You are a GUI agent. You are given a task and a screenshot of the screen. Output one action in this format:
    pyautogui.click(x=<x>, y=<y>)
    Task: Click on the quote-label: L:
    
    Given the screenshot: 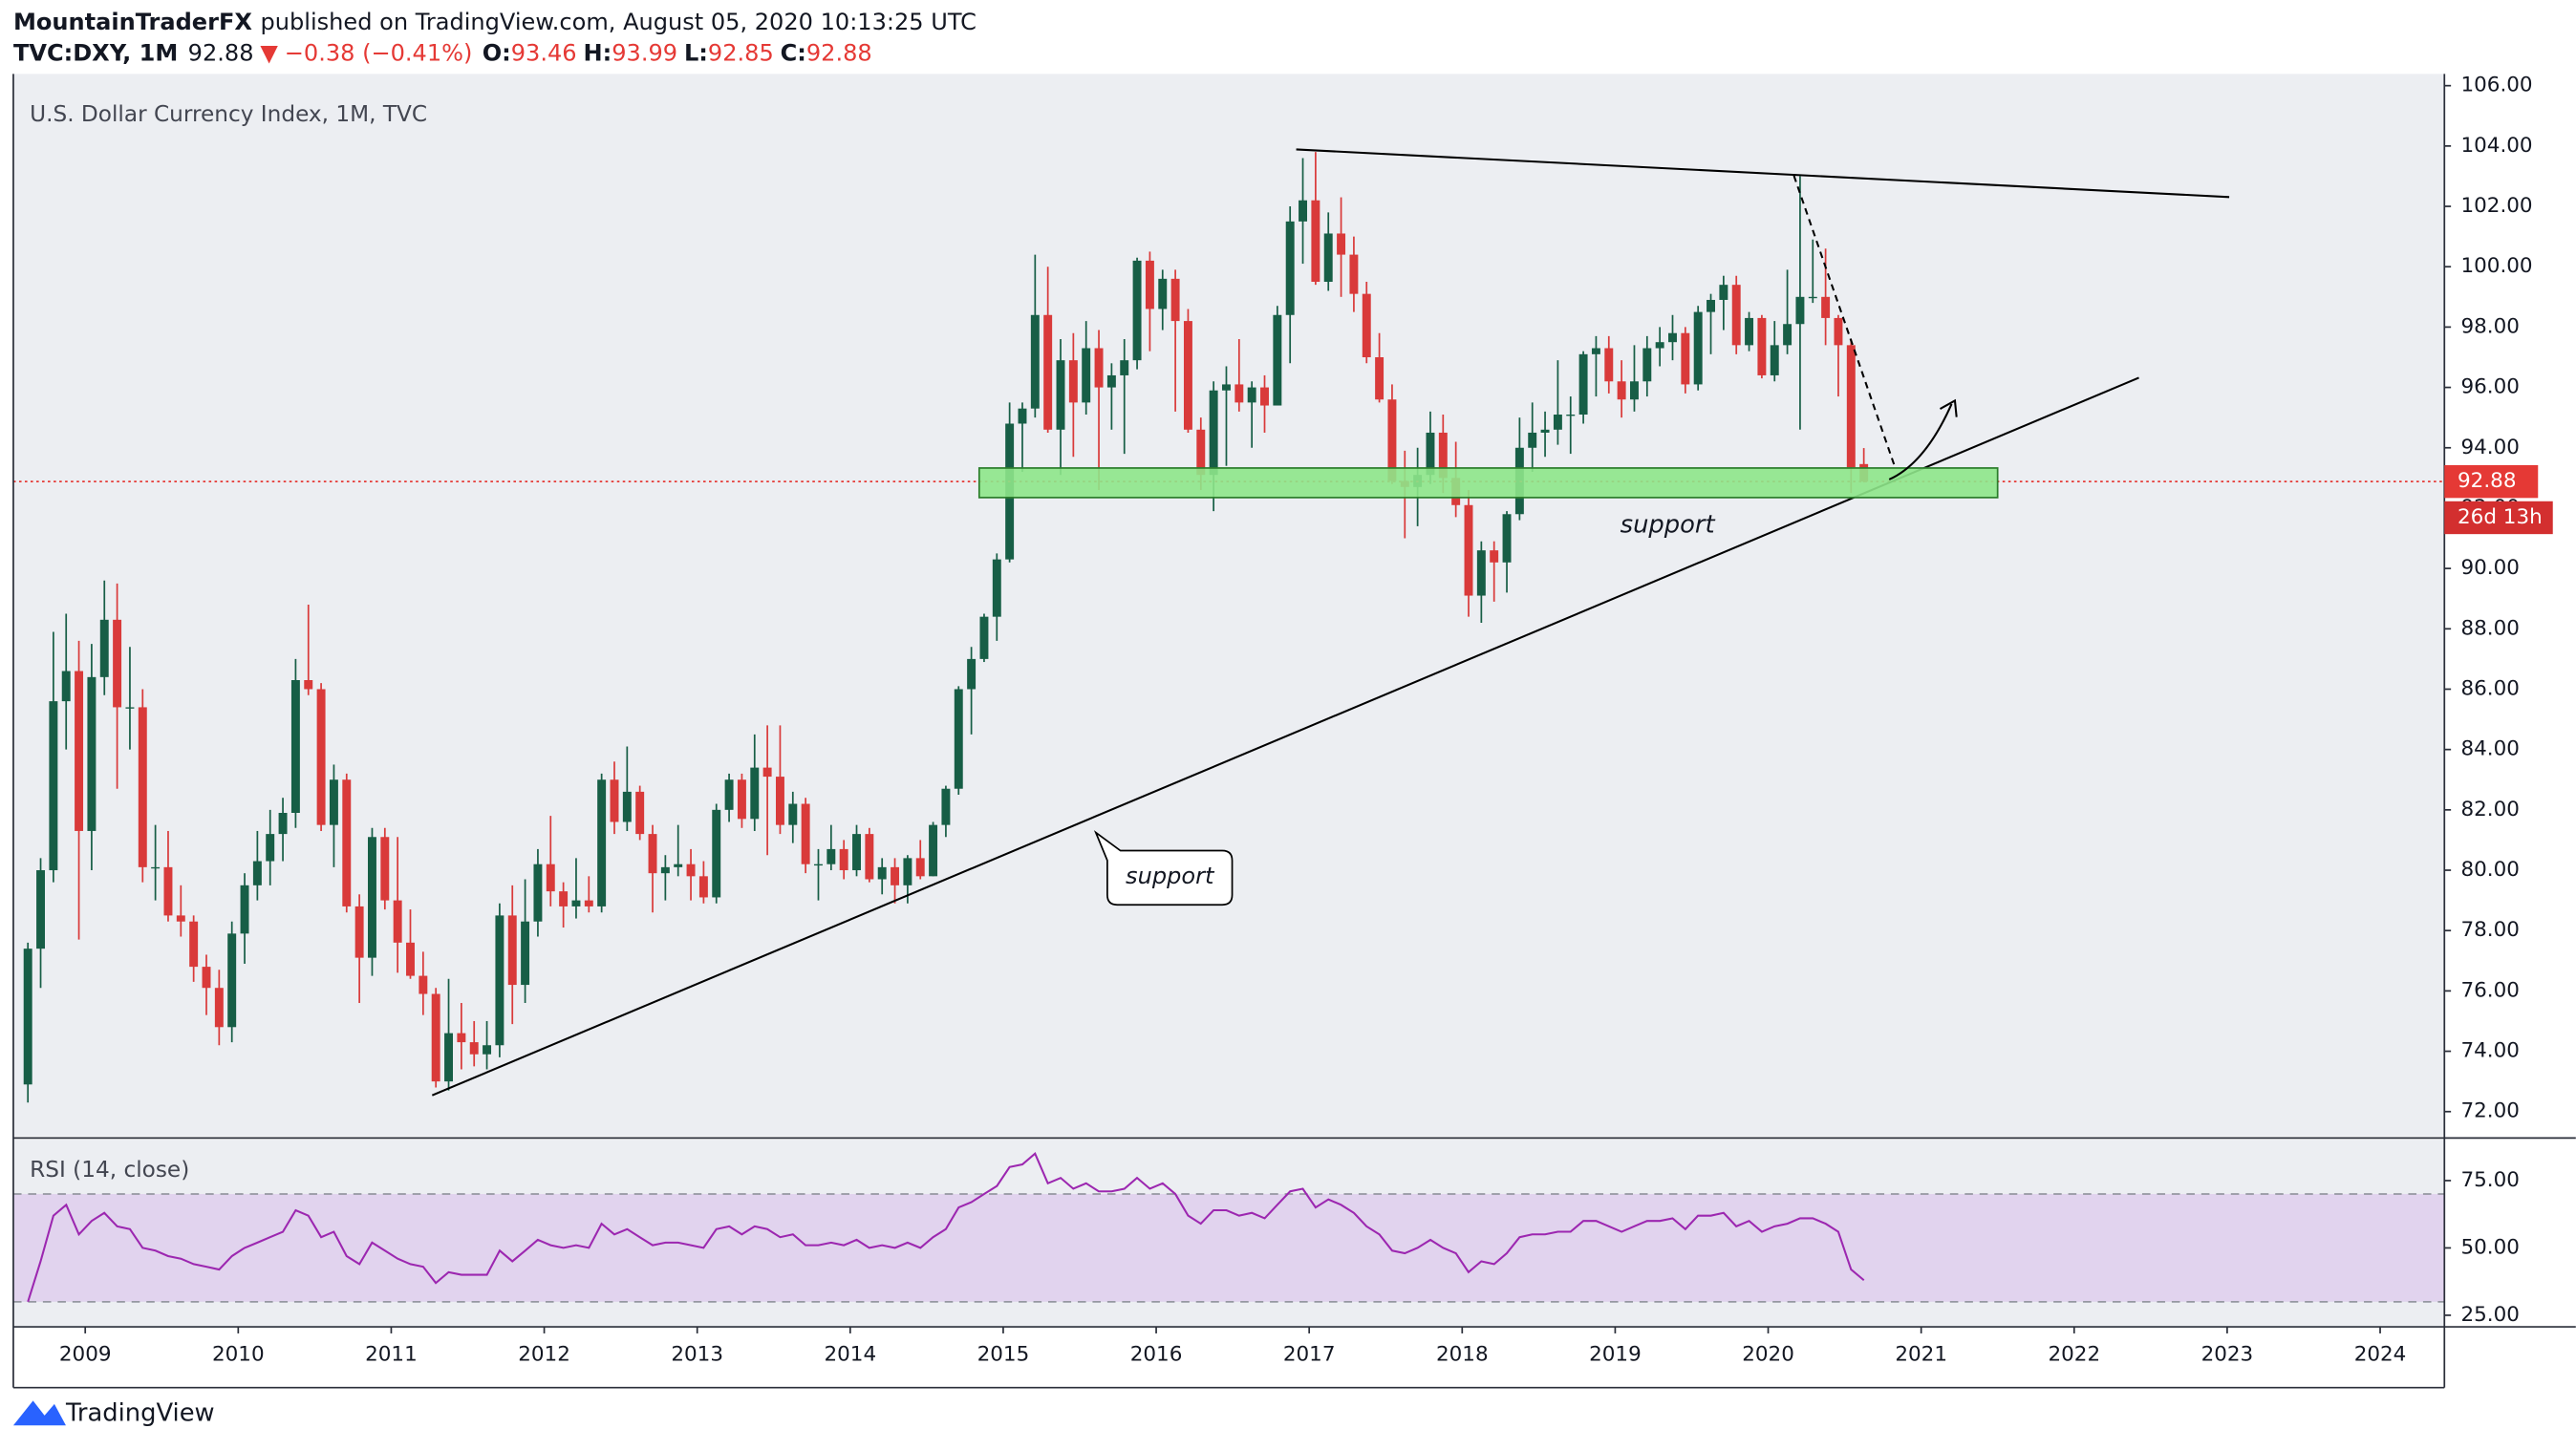 What is the action you would take?
    pyautogui.click(x=696, y=53)
    